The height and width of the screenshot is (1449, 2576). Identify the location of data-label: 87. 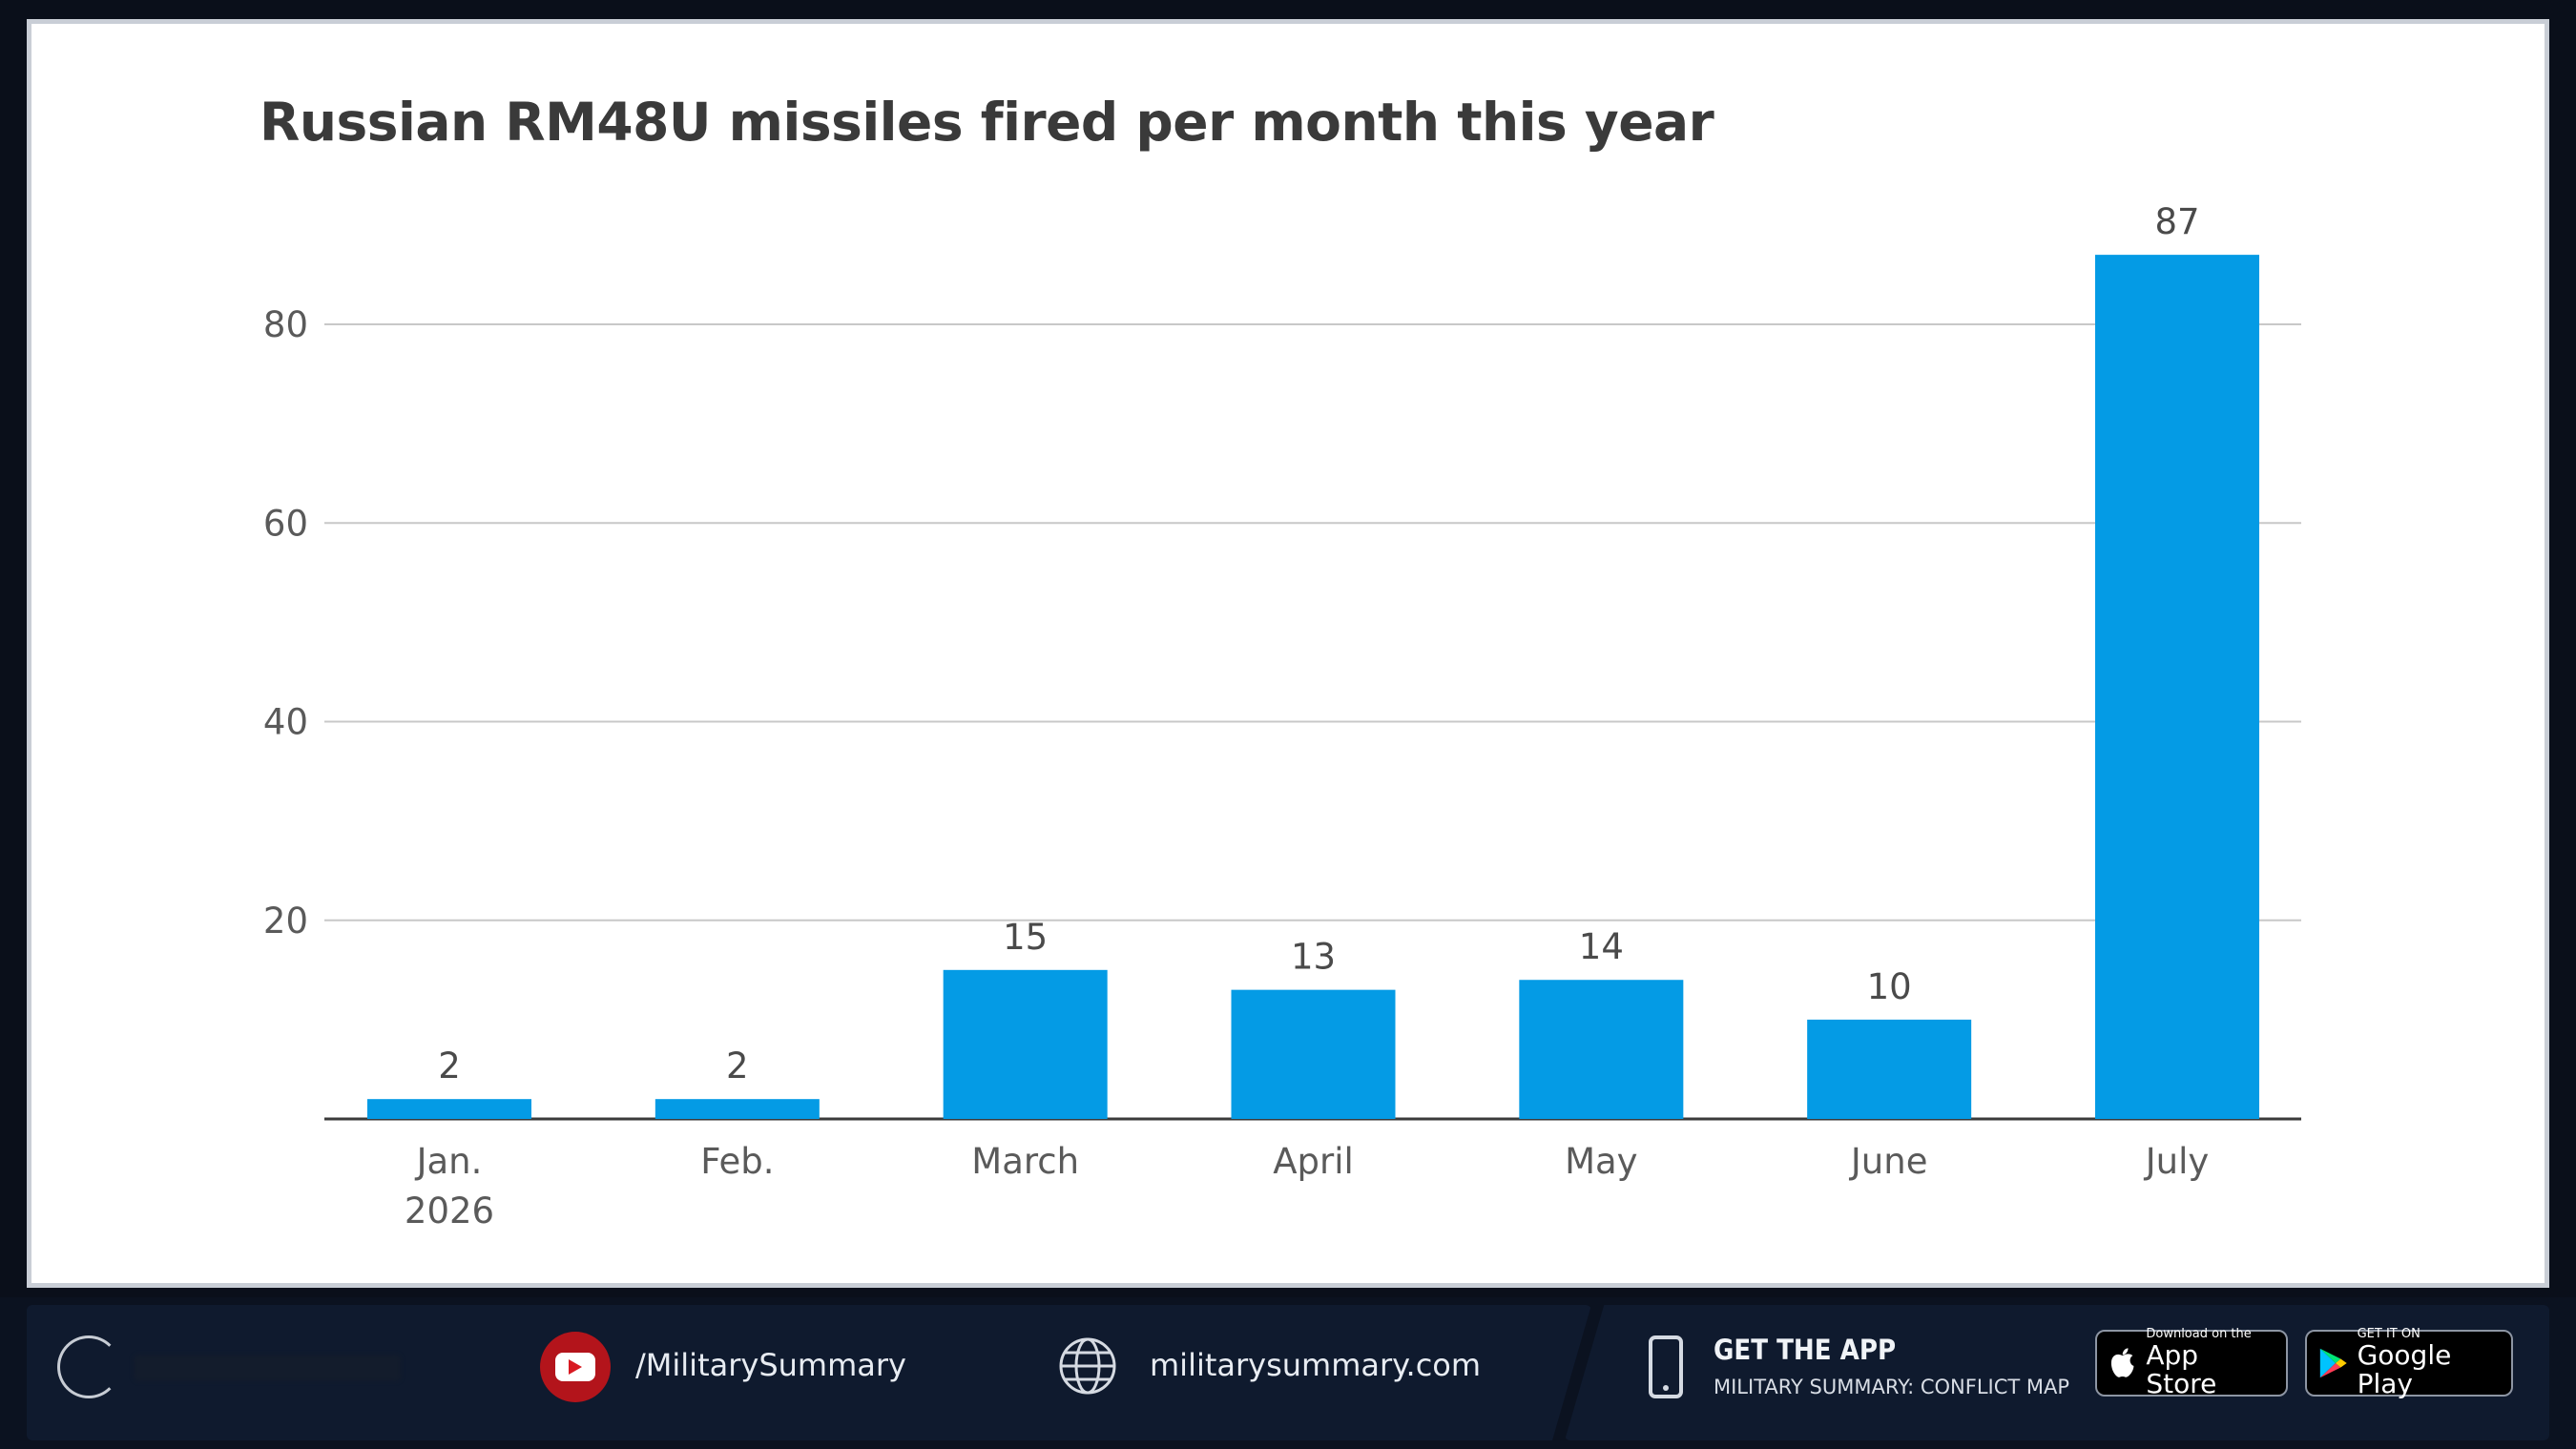
(2176, 221).